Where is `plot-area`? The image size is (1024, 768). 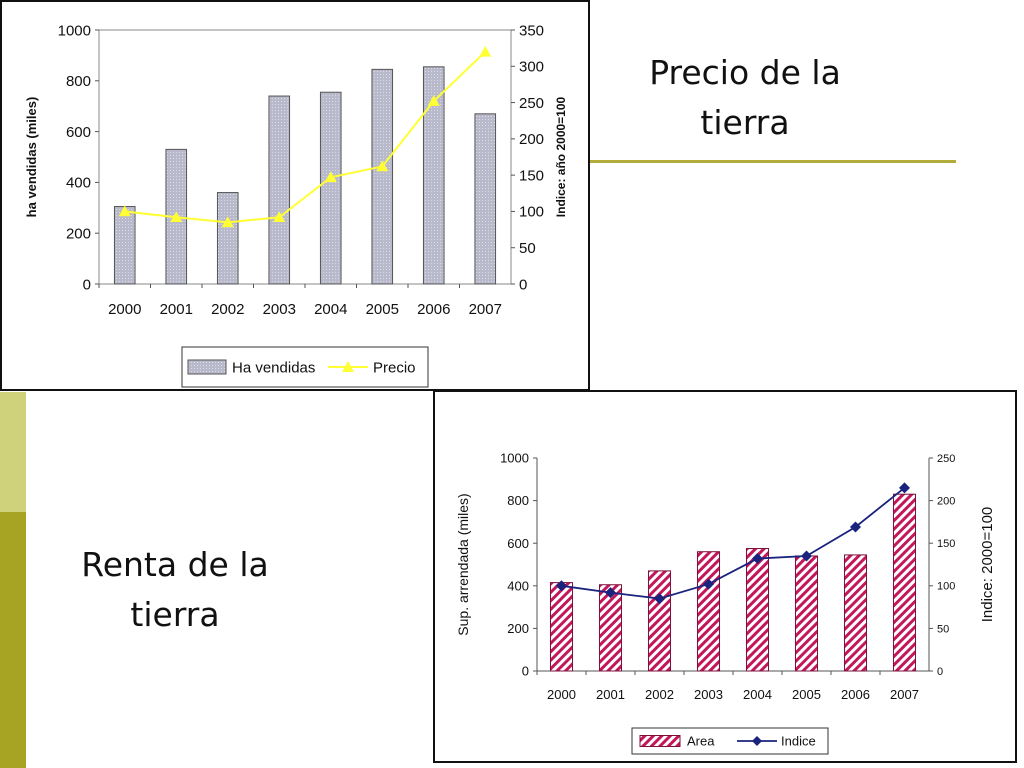 plot-area is located at coordinates (305, 157).